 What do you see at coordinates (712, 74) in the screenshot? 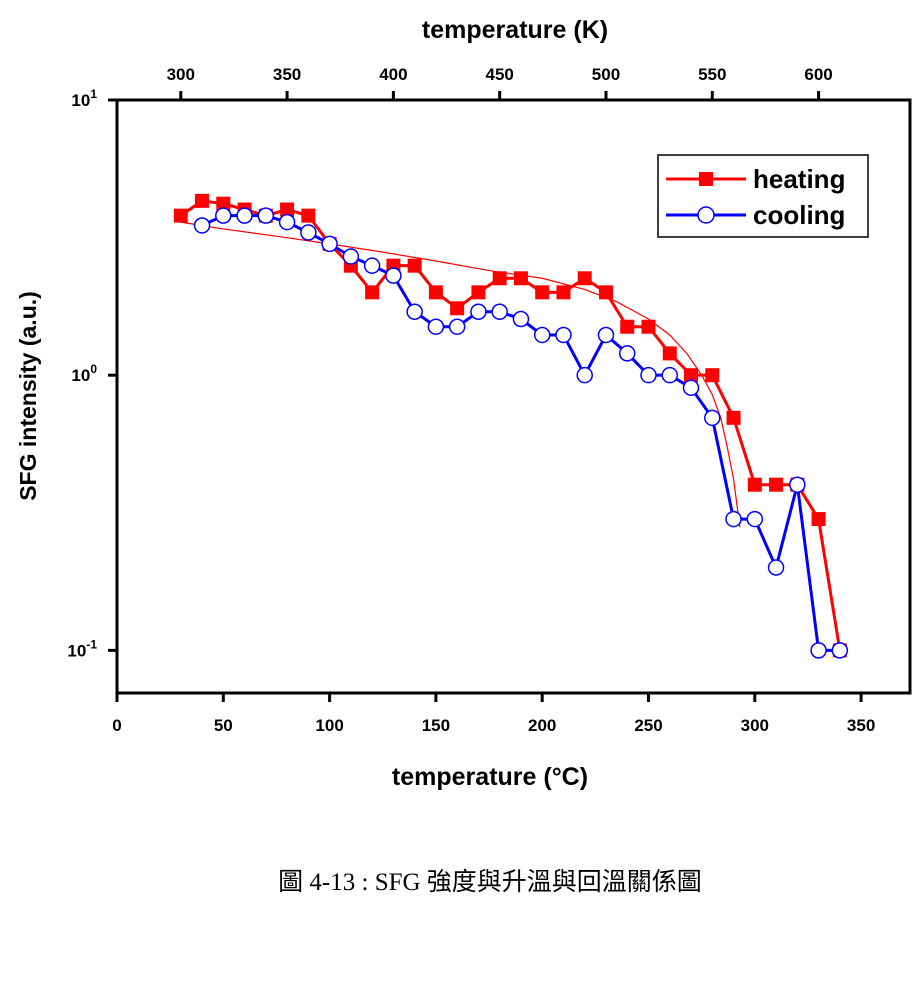
I see `x2-tick-label: 550` at bounding box center [712, 74].